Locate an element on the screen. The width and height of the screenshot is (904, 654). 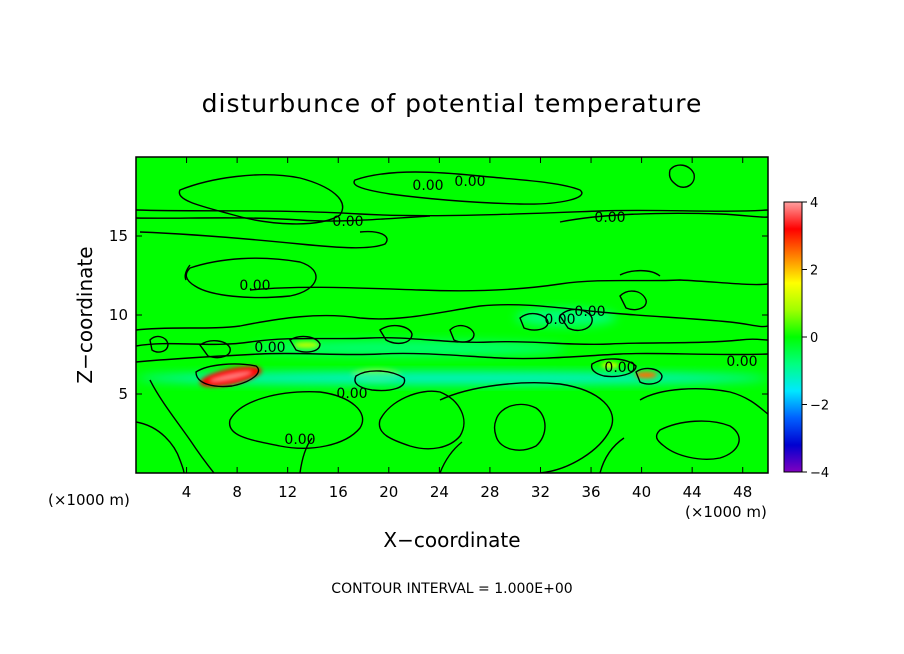
x-tick-label: 44 is located at coordinates (692, 492).